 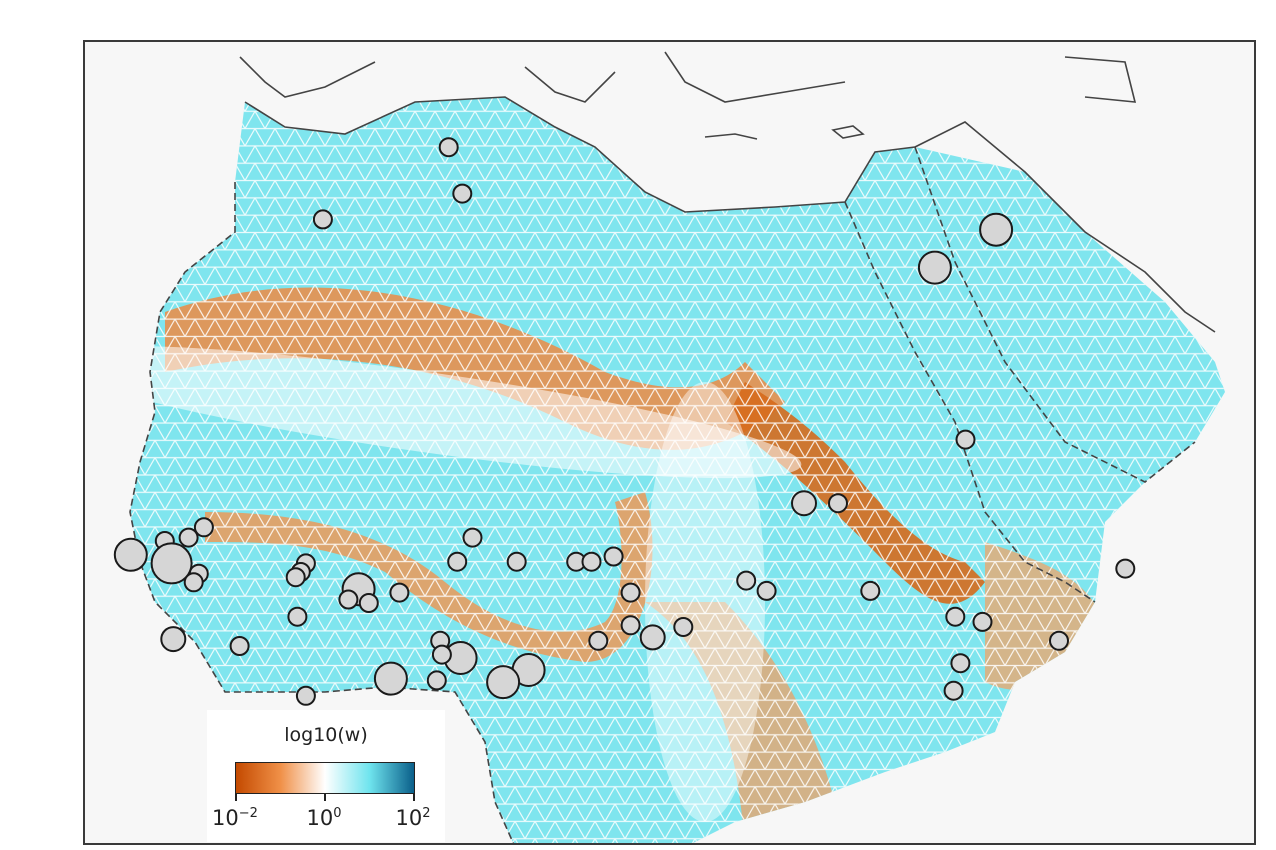 What do you see at coordinates (324, 818) in the screenshot?
I see `legend-tick-label-mid: 100` at bounding box center [324, 818].